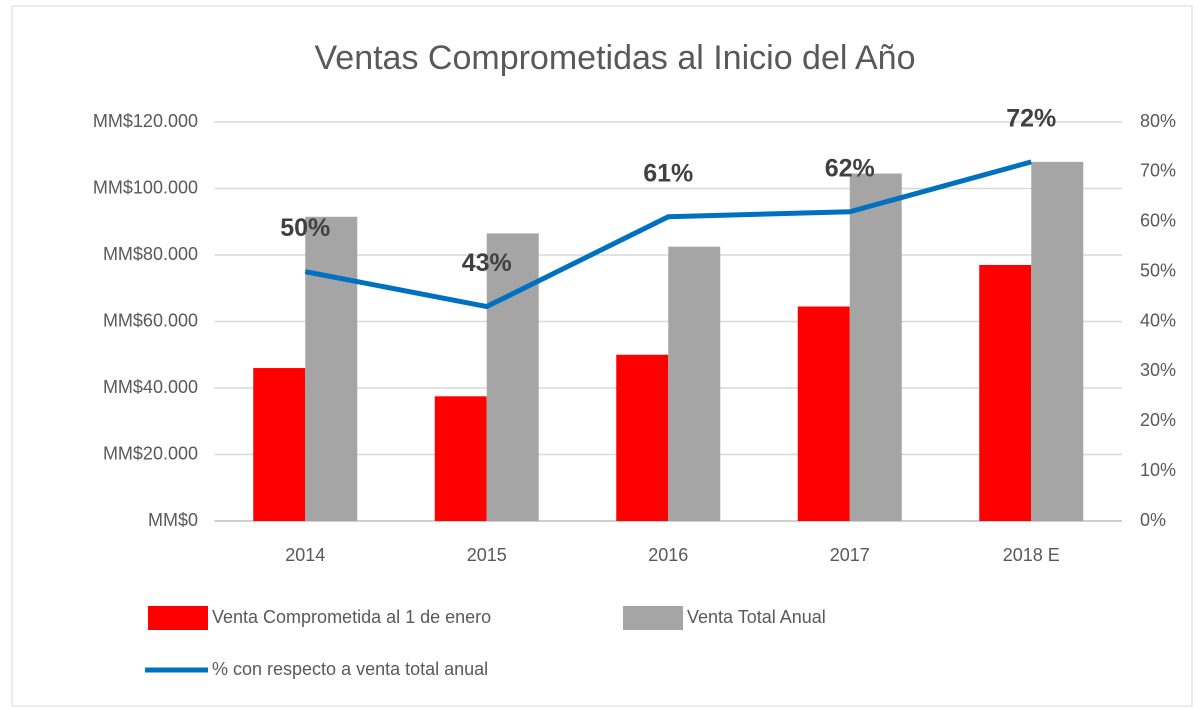 Image resolution: width=1198 pixels, height=708 pixels. What do you see at coordinates (668, 555) in the screenshot?
I see `x-tick-label: 2016` at bounding box center [668, 555].